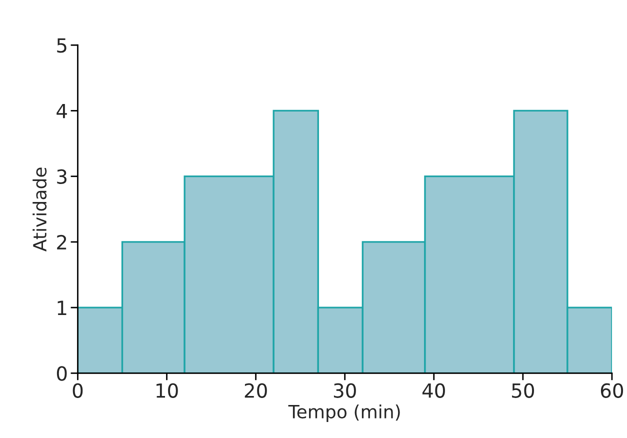  What do you see at coordinates (345, 390) in the screenshot?
I see `x-tick-label: 30` at bounding box center [345, 390].